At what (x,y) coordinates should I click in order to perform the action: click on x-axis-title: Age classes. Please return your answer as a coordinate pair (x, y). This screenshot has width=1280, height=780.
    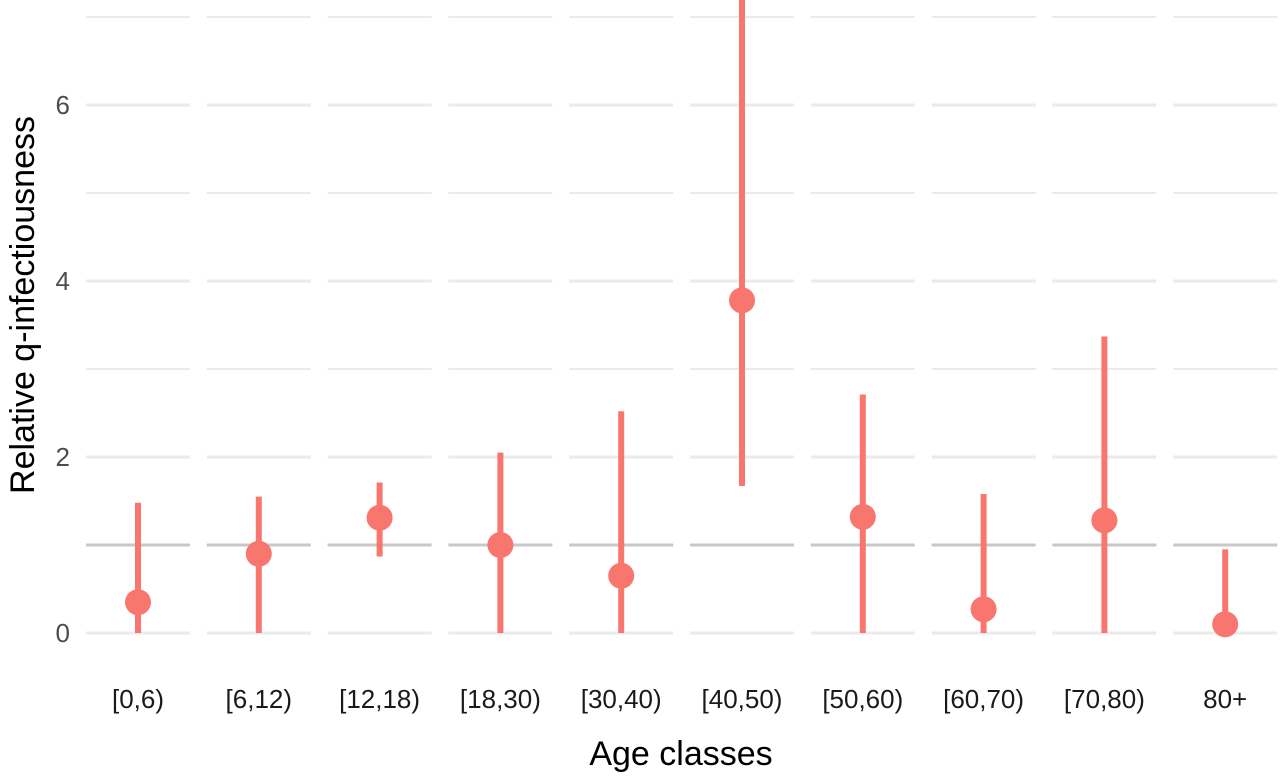
    Looking at the image, I should click on (680, 754).